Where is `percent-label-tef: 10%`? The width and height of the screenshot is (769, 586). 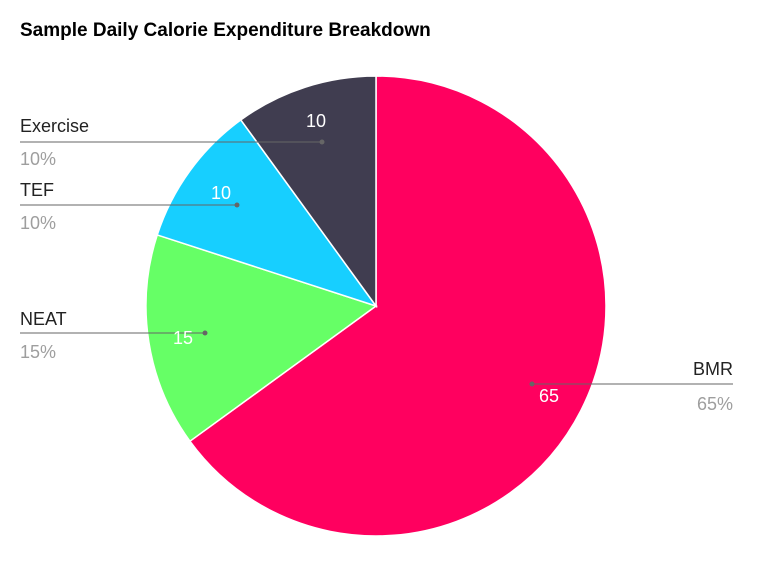
percent-label-tef: 10% is located at coordinates (38, 223).